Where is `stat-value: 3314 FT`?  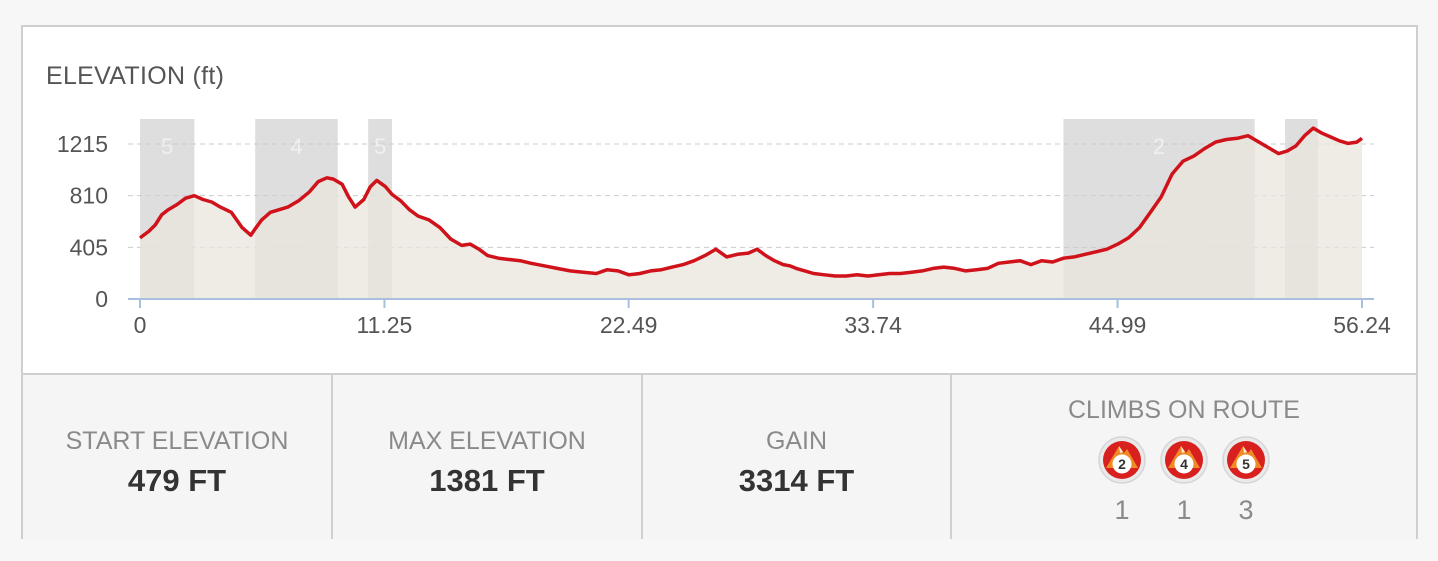 stat-value: 3314 FT is located at coordinates (796, 480).